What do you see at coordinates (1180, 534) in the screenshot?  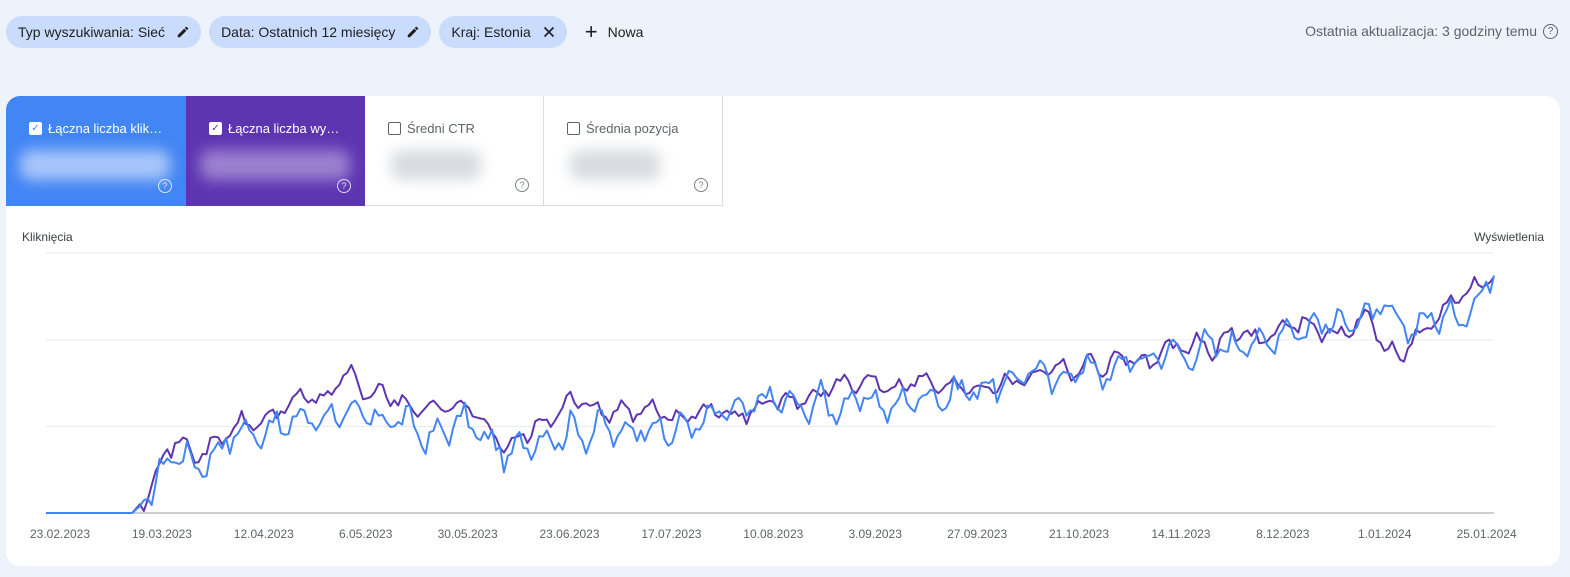 I see `x-tick-label: 14.11.2023` at bounding box center [1180, 534].